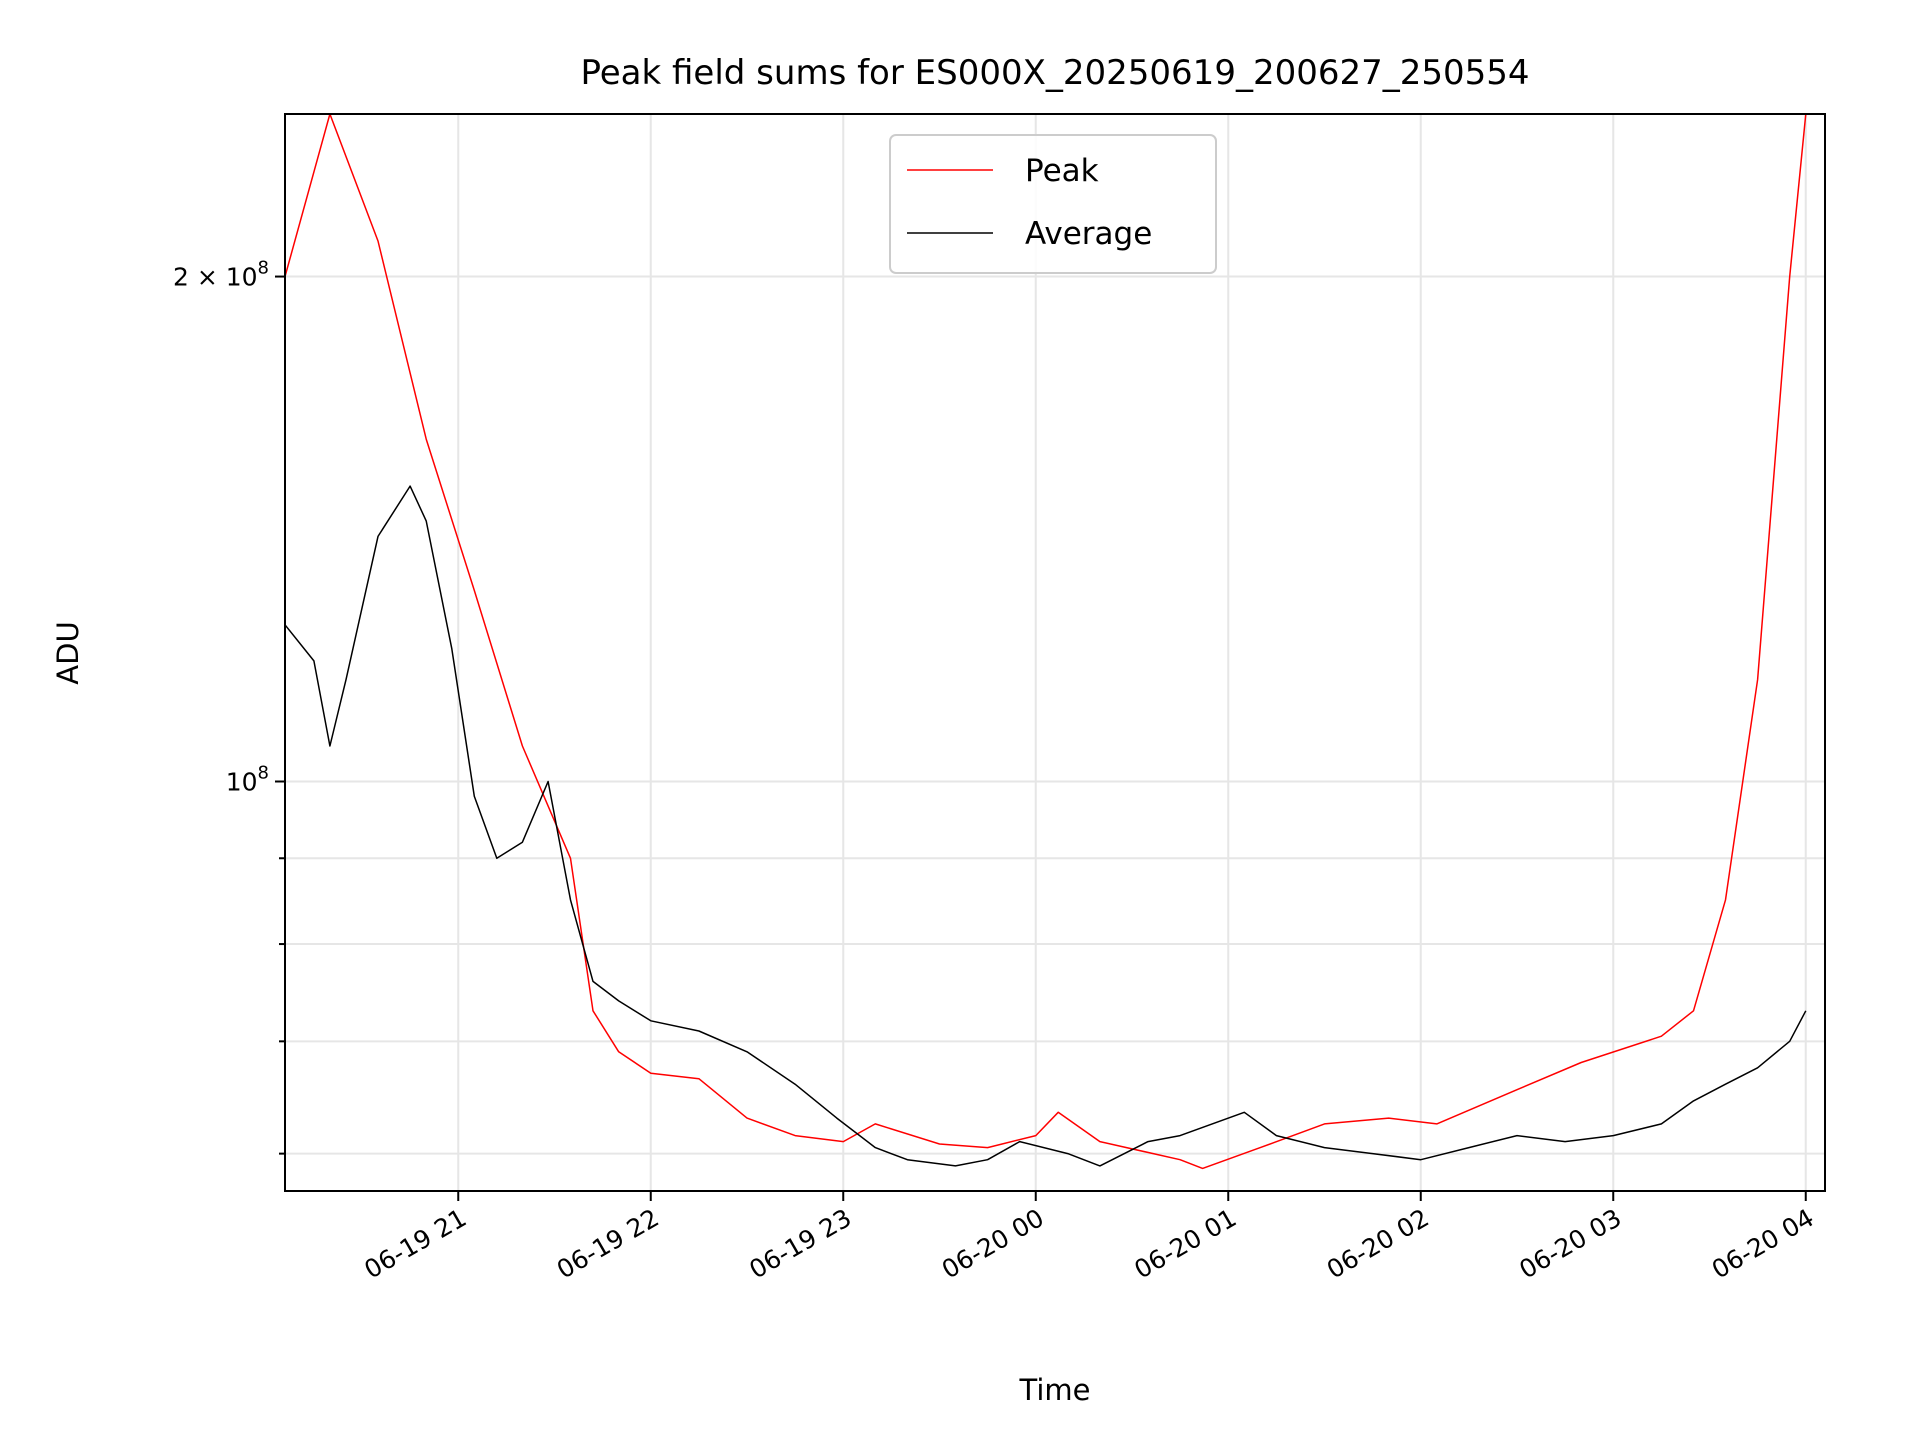  I want to click on y-tick-label: 108, so click(247, 780).